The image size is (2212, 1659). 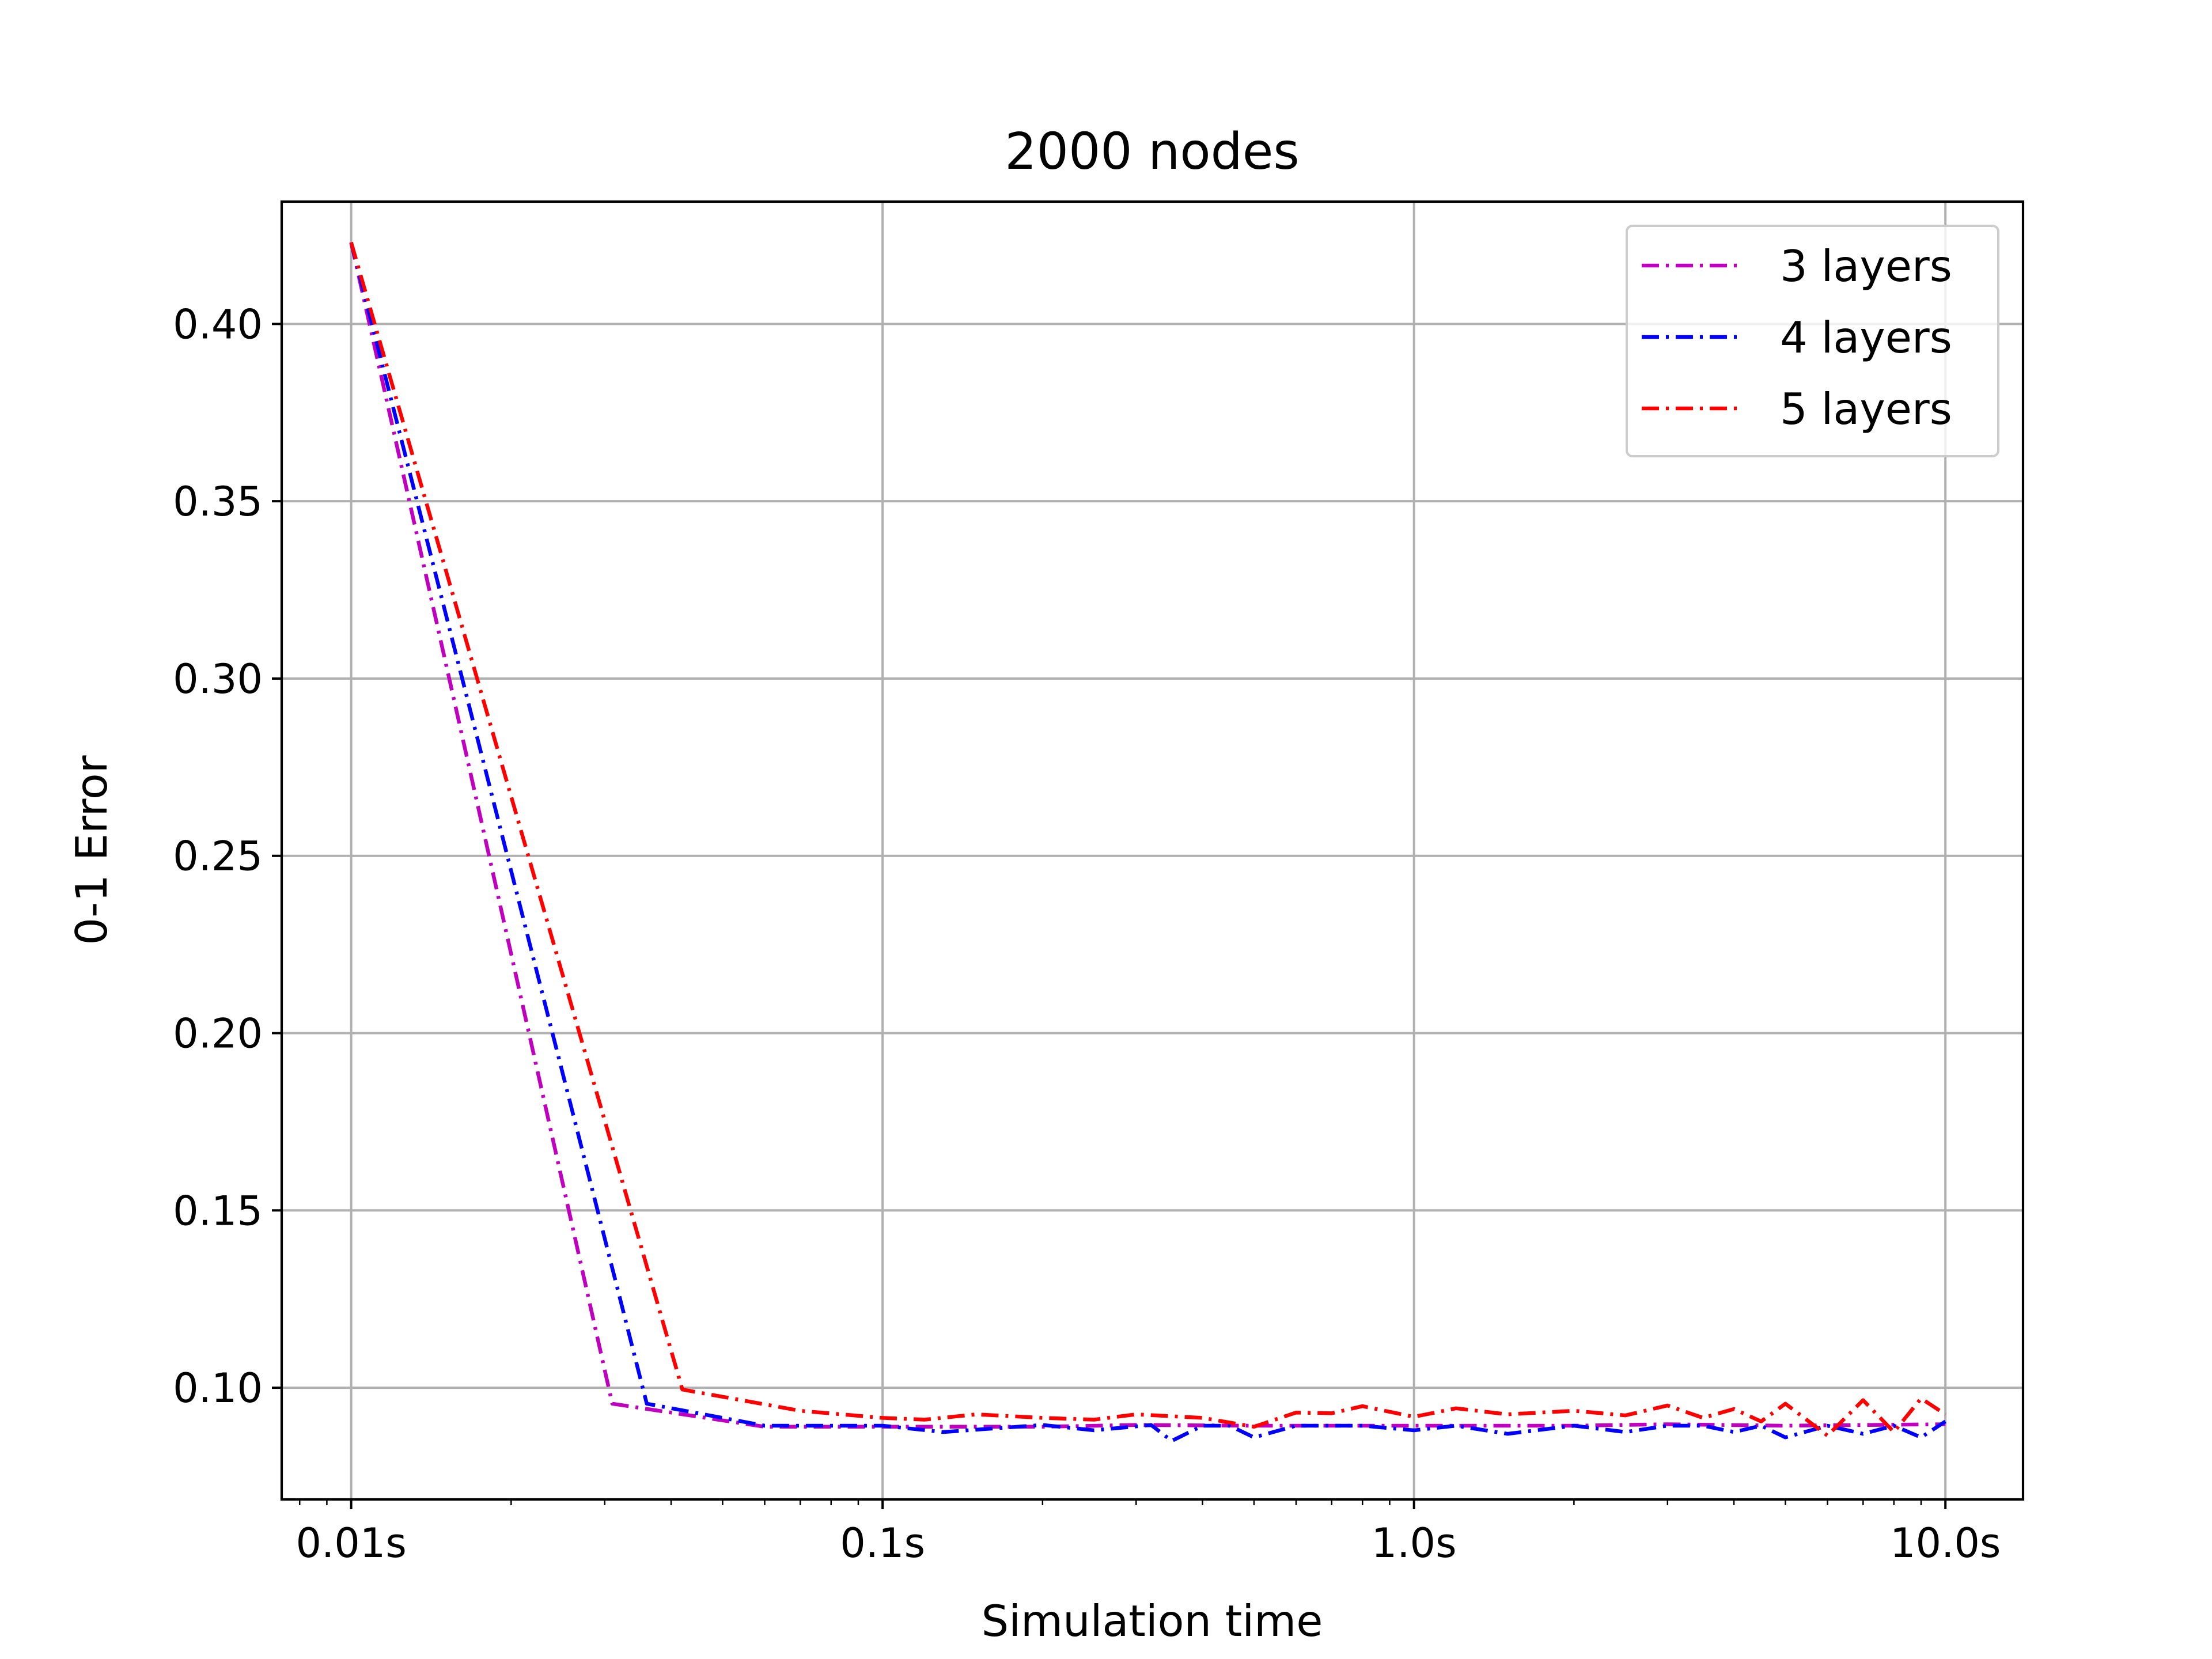 I want to click on legend-frame, so click(x=1812, y=341).